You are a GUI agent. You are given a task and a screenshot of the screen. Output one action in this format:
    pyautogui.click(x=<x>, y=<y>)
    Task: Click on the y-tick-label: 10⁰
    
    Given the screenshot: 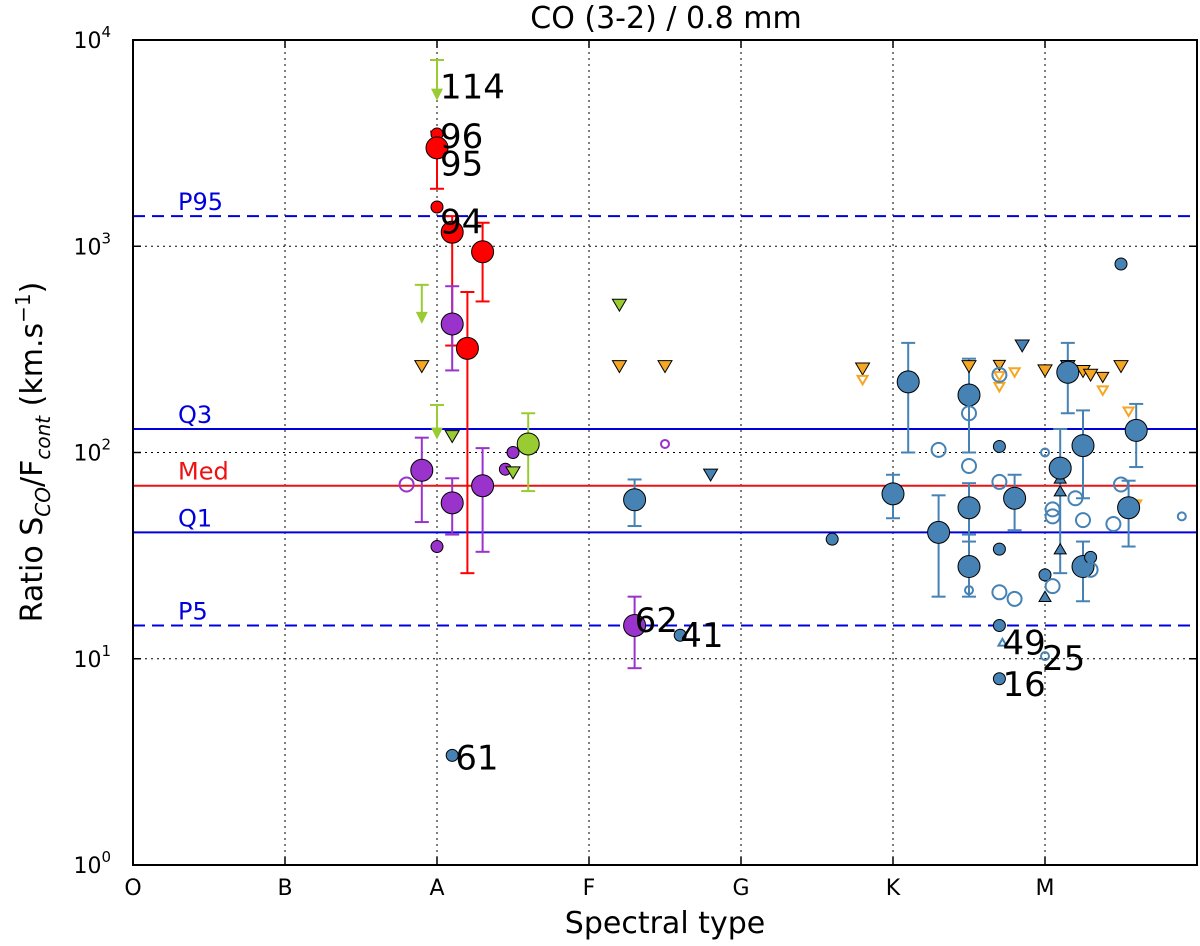 What is the action you would take?
    pyautogui.click(x=92, y=863)
    